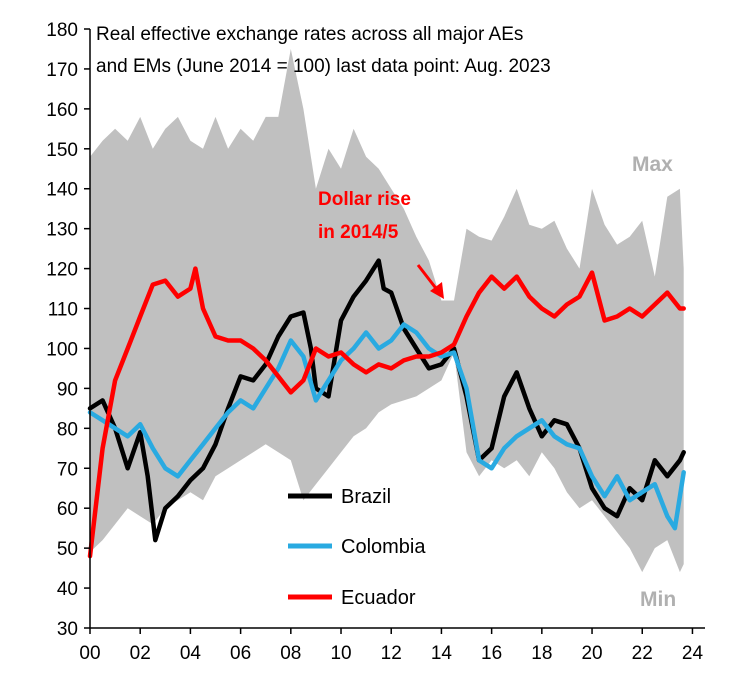 Image resolution: width=730 pixels, height=686 pixels. Describe the element at coordinates (652, 164) in the screenshot. I see `max-label: Max` at that location.